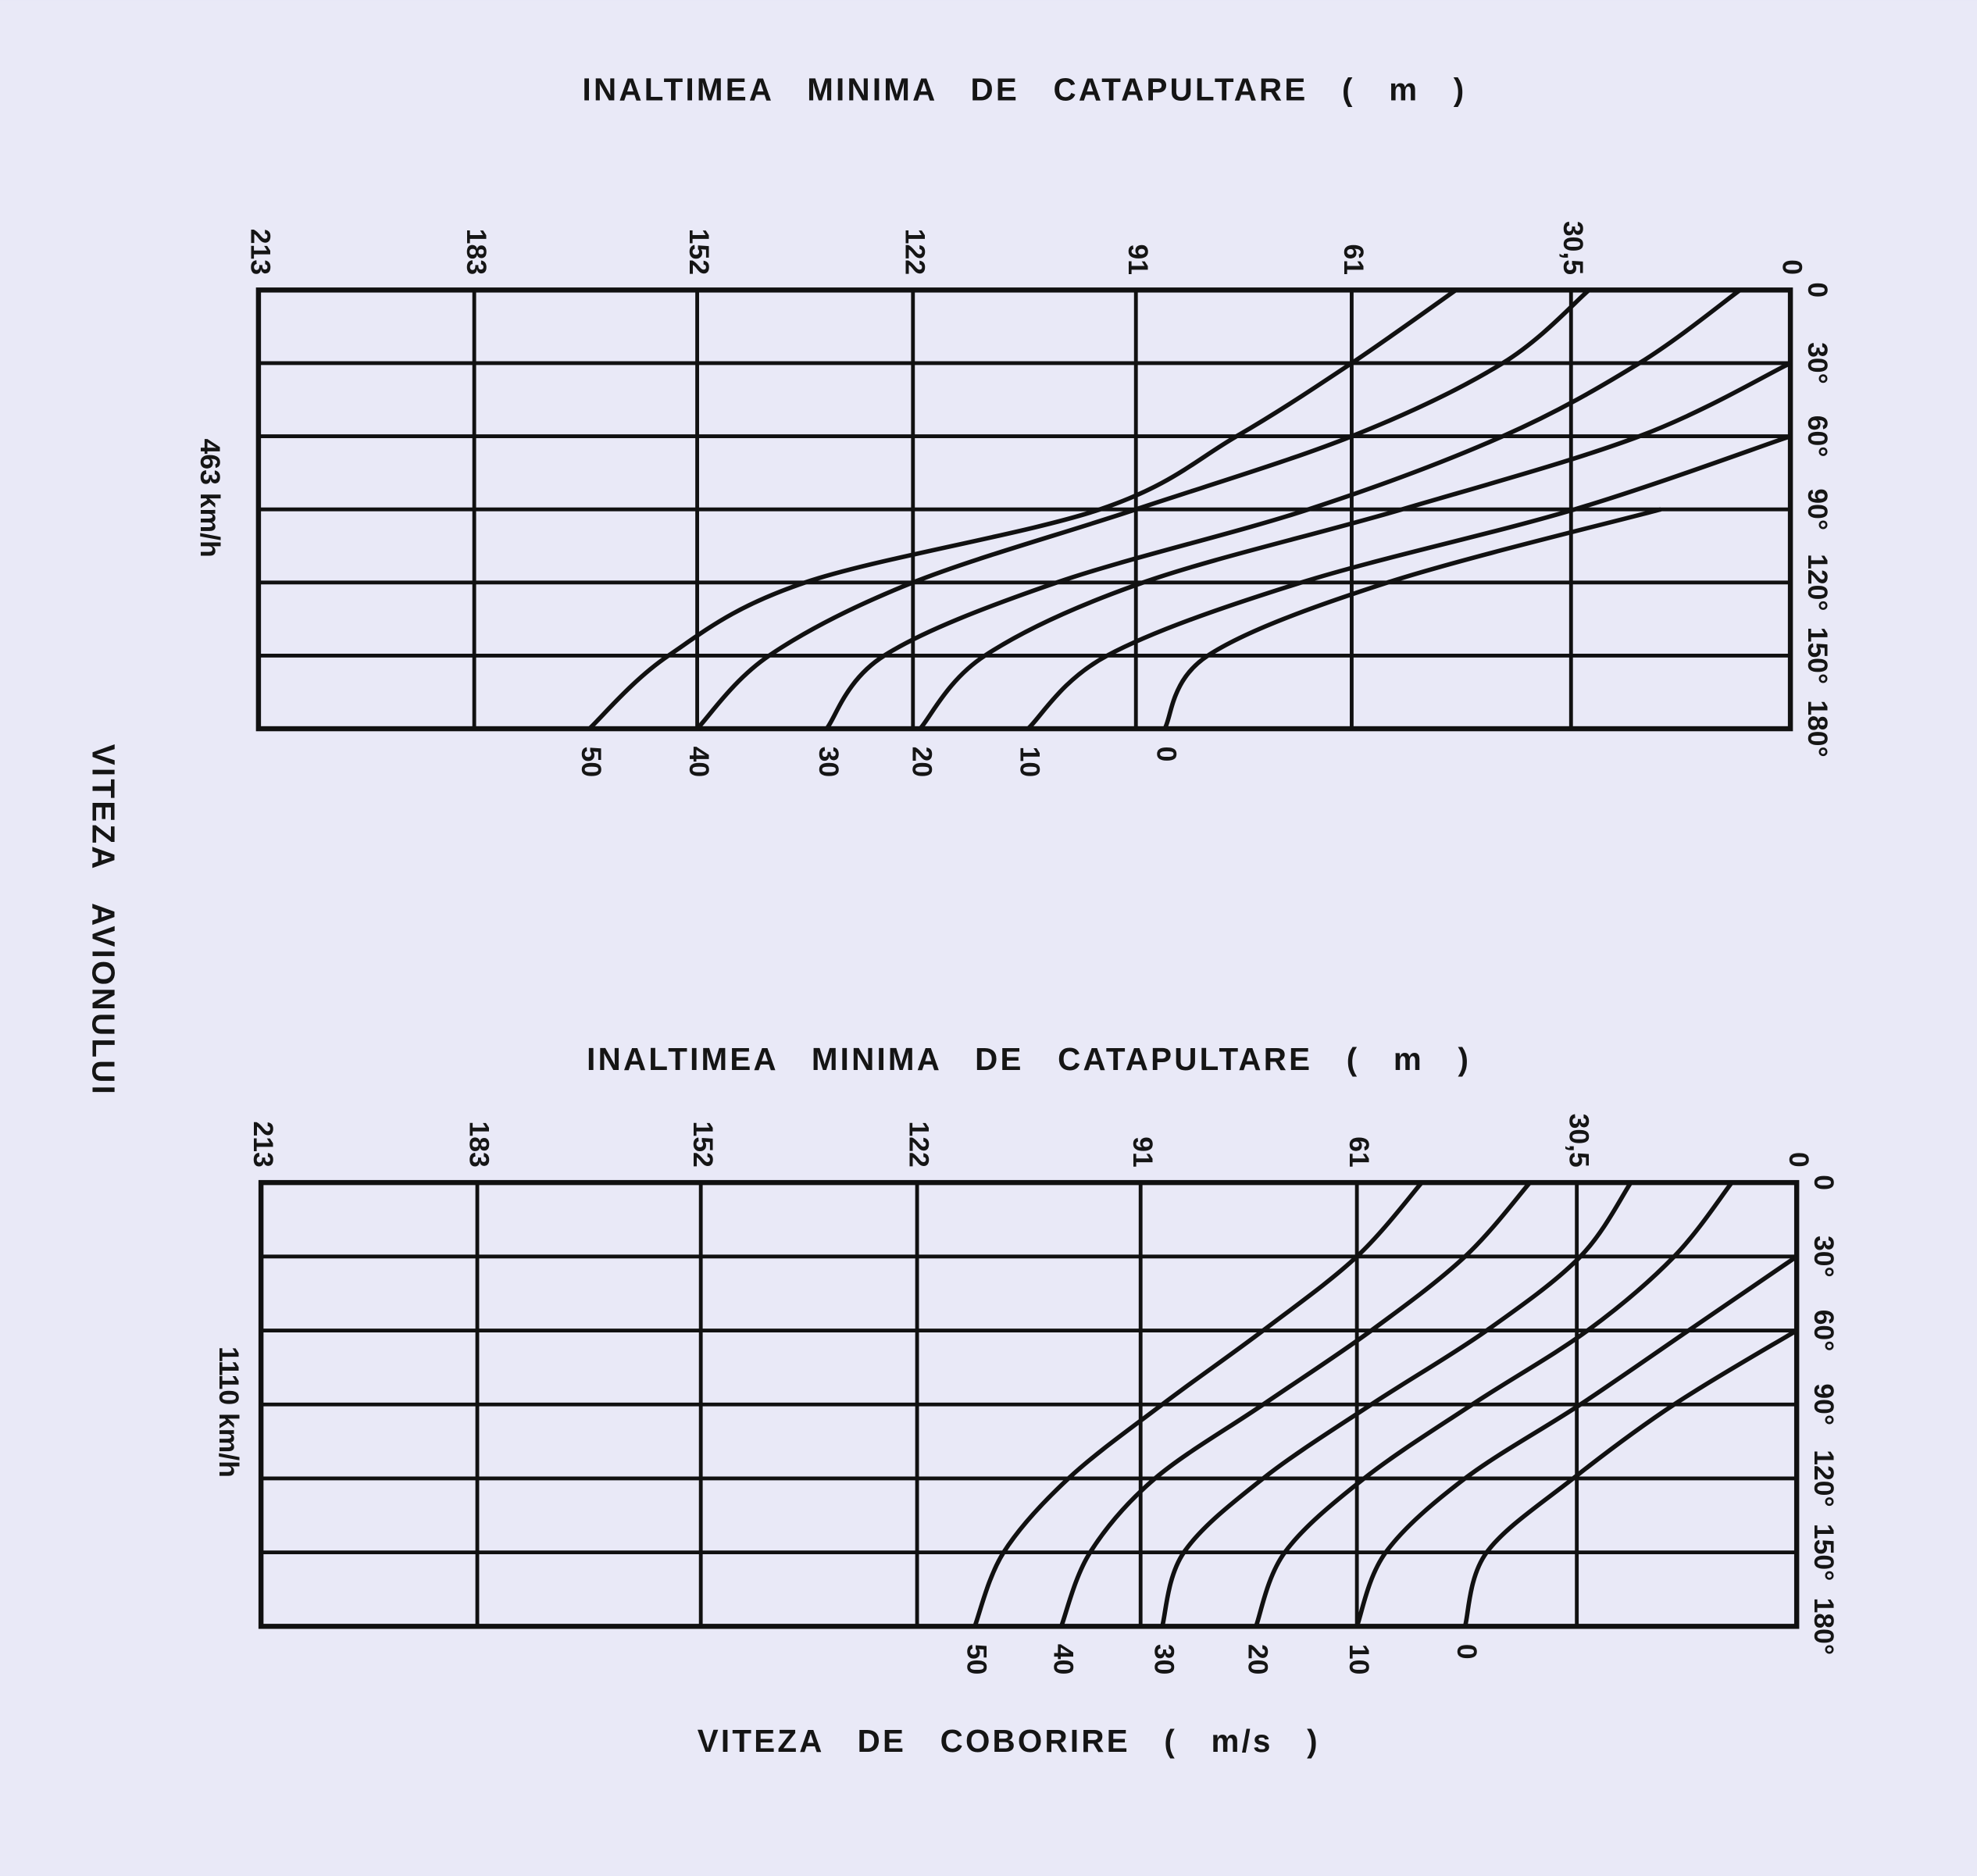 This screenshot has width=1977, height=1876. What do you see at coordinates (228, 1412) in the screenshot?
I see `subtitle: 1110 km/h` at bounding box center [228, 1412].